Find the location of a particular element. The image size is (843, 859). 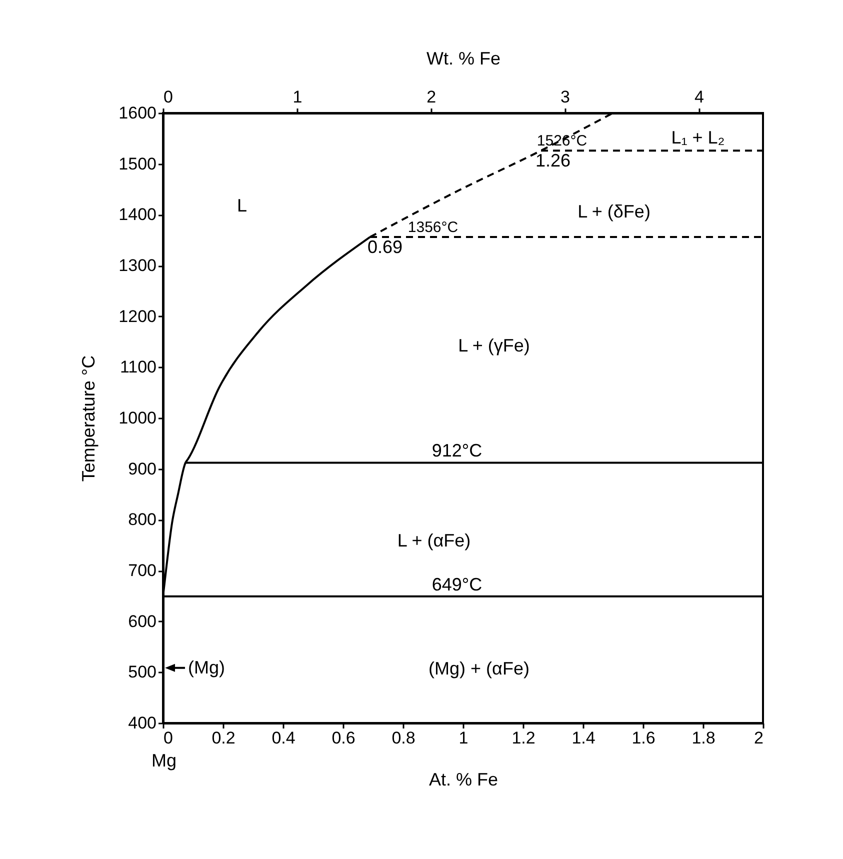

annotation: 649°C is located at coordinates (457, 584).